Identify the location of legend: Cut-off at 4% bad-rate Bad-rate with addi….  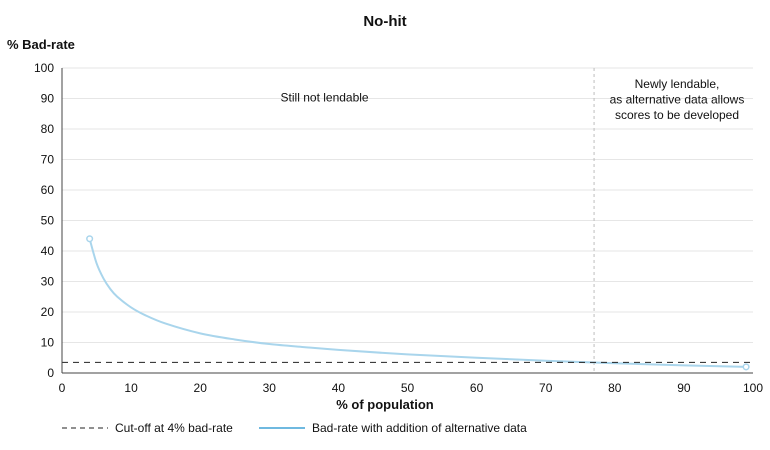
(294, 428).